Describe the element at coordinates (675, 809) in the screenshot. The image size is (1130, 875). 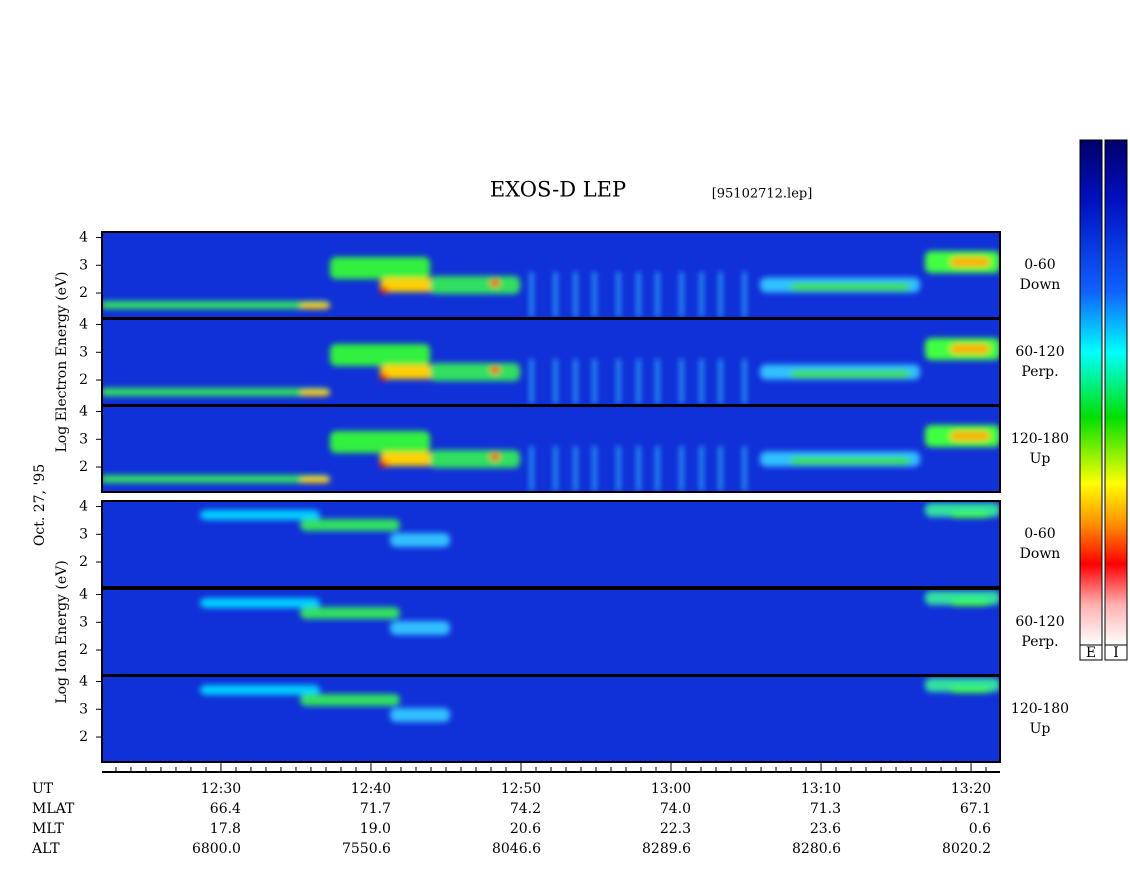
I see `ephemeris-value: 74.0` at that location.